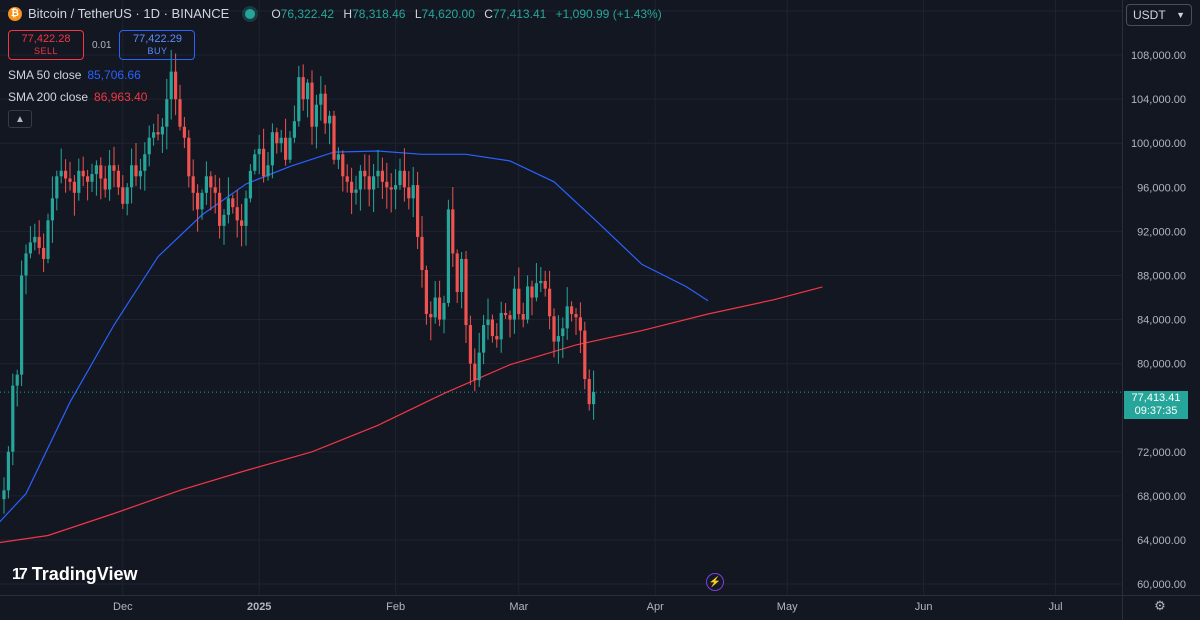 Image resolution: width=1200 pixels, height=620 pixels. What do you see at coordinates (348, 13) in the screenshot?
I see `high-label: H` at bounding box center [348, 13].